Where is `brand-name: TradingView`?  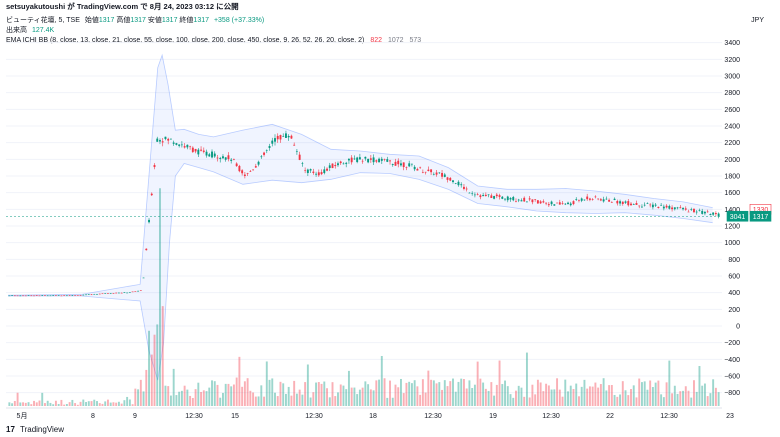 brand-name: TradingView is located at coordinates (42, 429).